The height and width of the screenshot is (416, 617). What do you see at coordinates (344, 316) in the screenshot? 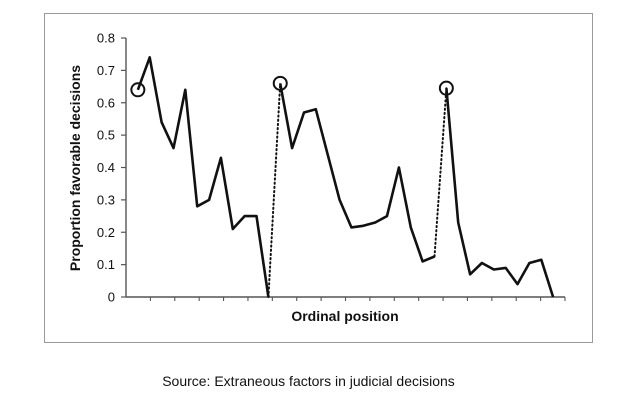
I see `x-axis-title: Ordinal position` at bounding box center [344, 316].